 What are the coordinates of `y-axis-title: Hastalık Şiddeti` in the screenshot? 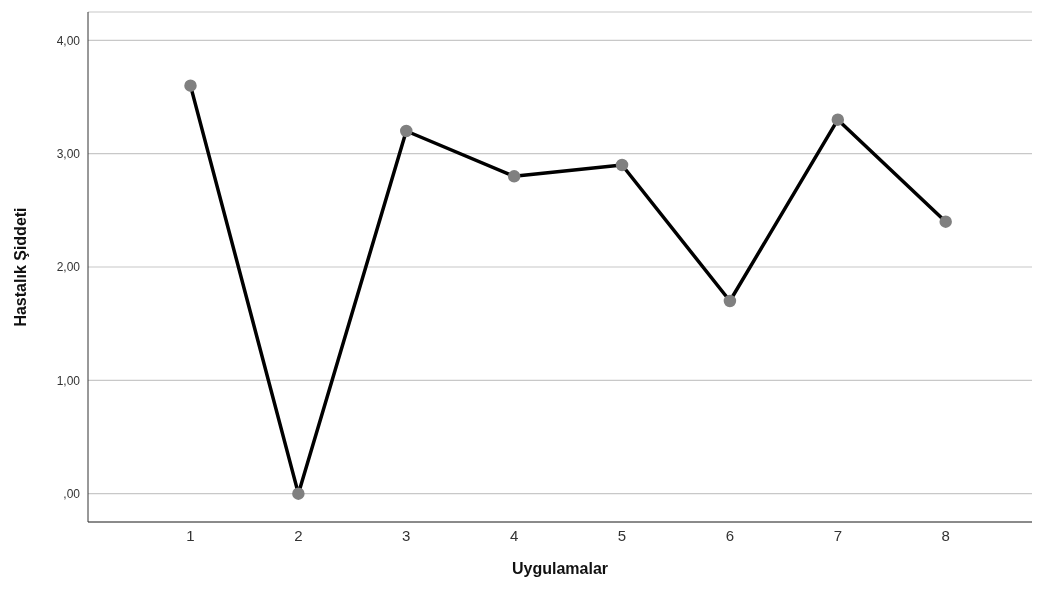 It's located at (20, 267).